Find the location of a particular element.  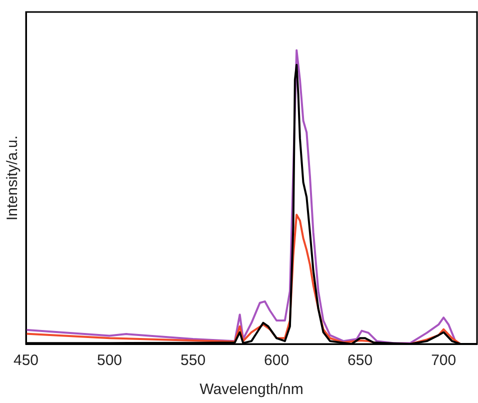

y-axis-title: Intensity/a.u. is located at coordinates (13, 178).